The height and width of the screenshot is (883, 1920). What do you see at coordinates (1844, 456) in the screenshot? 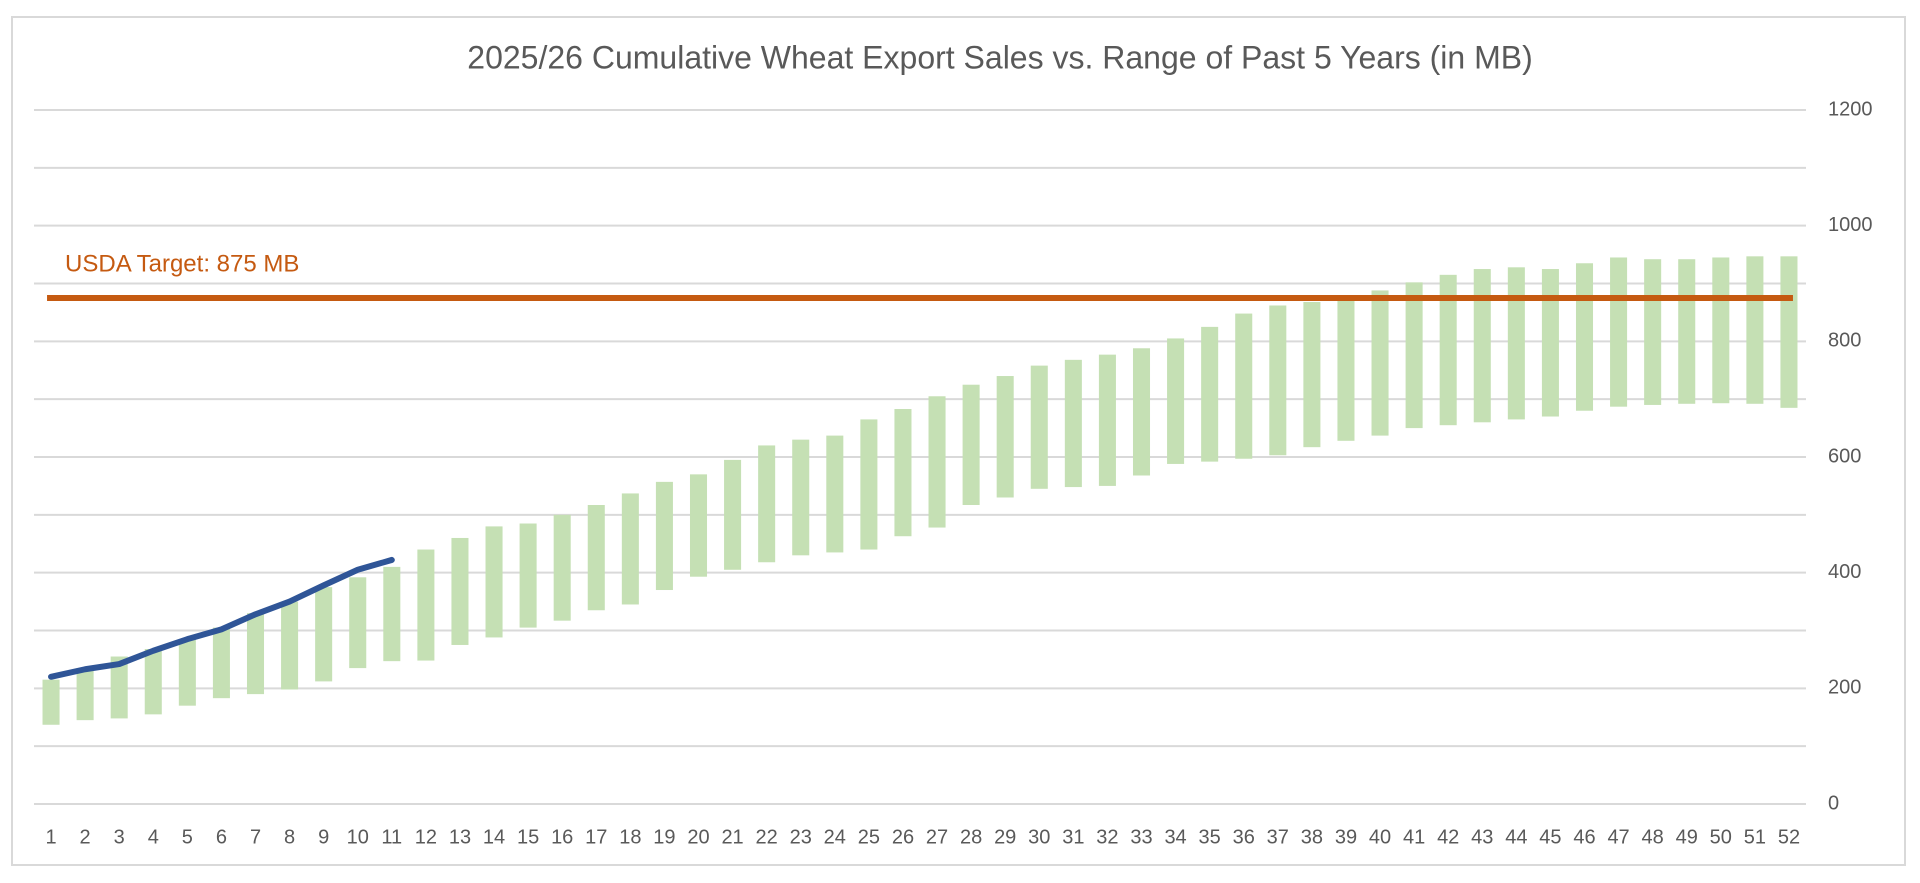
I see `y-tick-label: 600` at bounding box center [1844, 456].